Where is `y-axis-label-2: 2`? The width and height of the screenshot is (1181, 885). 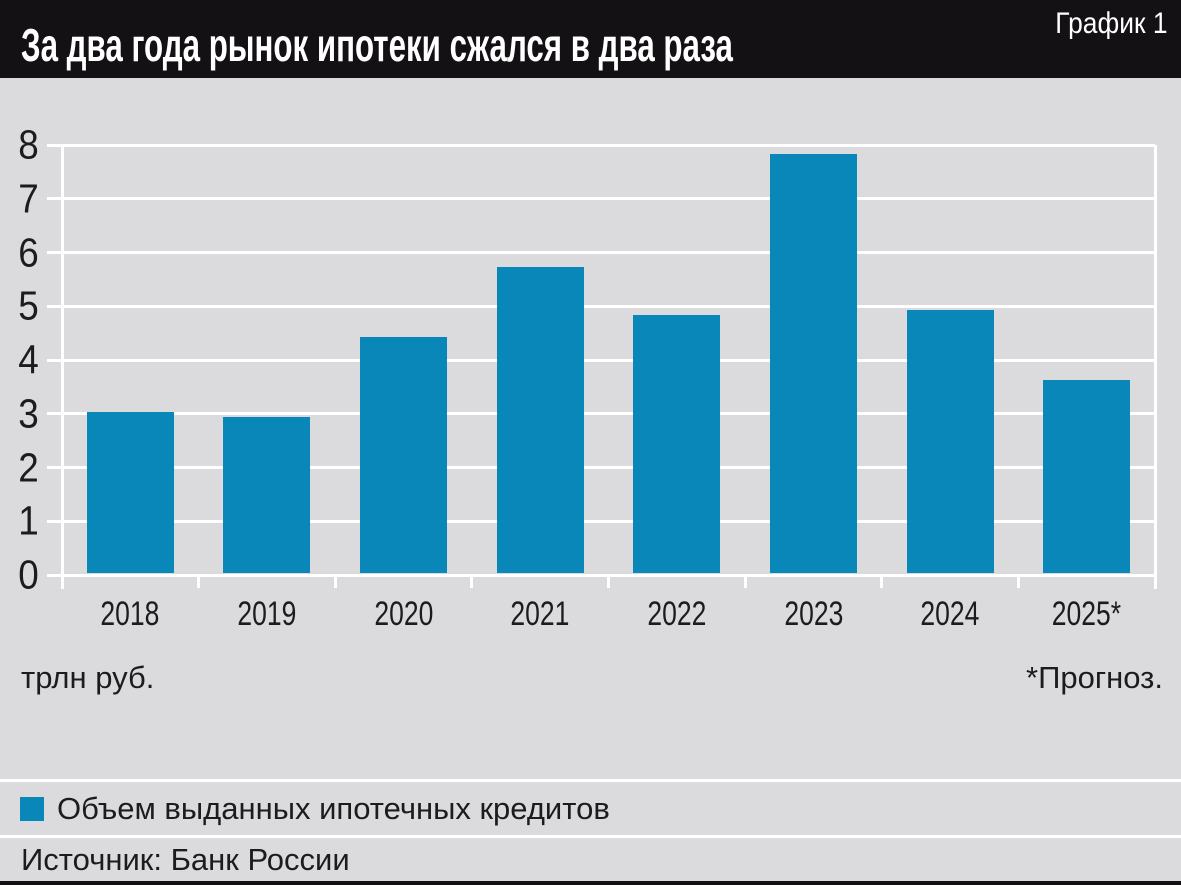
y-axis-label-2: 2 is located at coordinates (27, 467).